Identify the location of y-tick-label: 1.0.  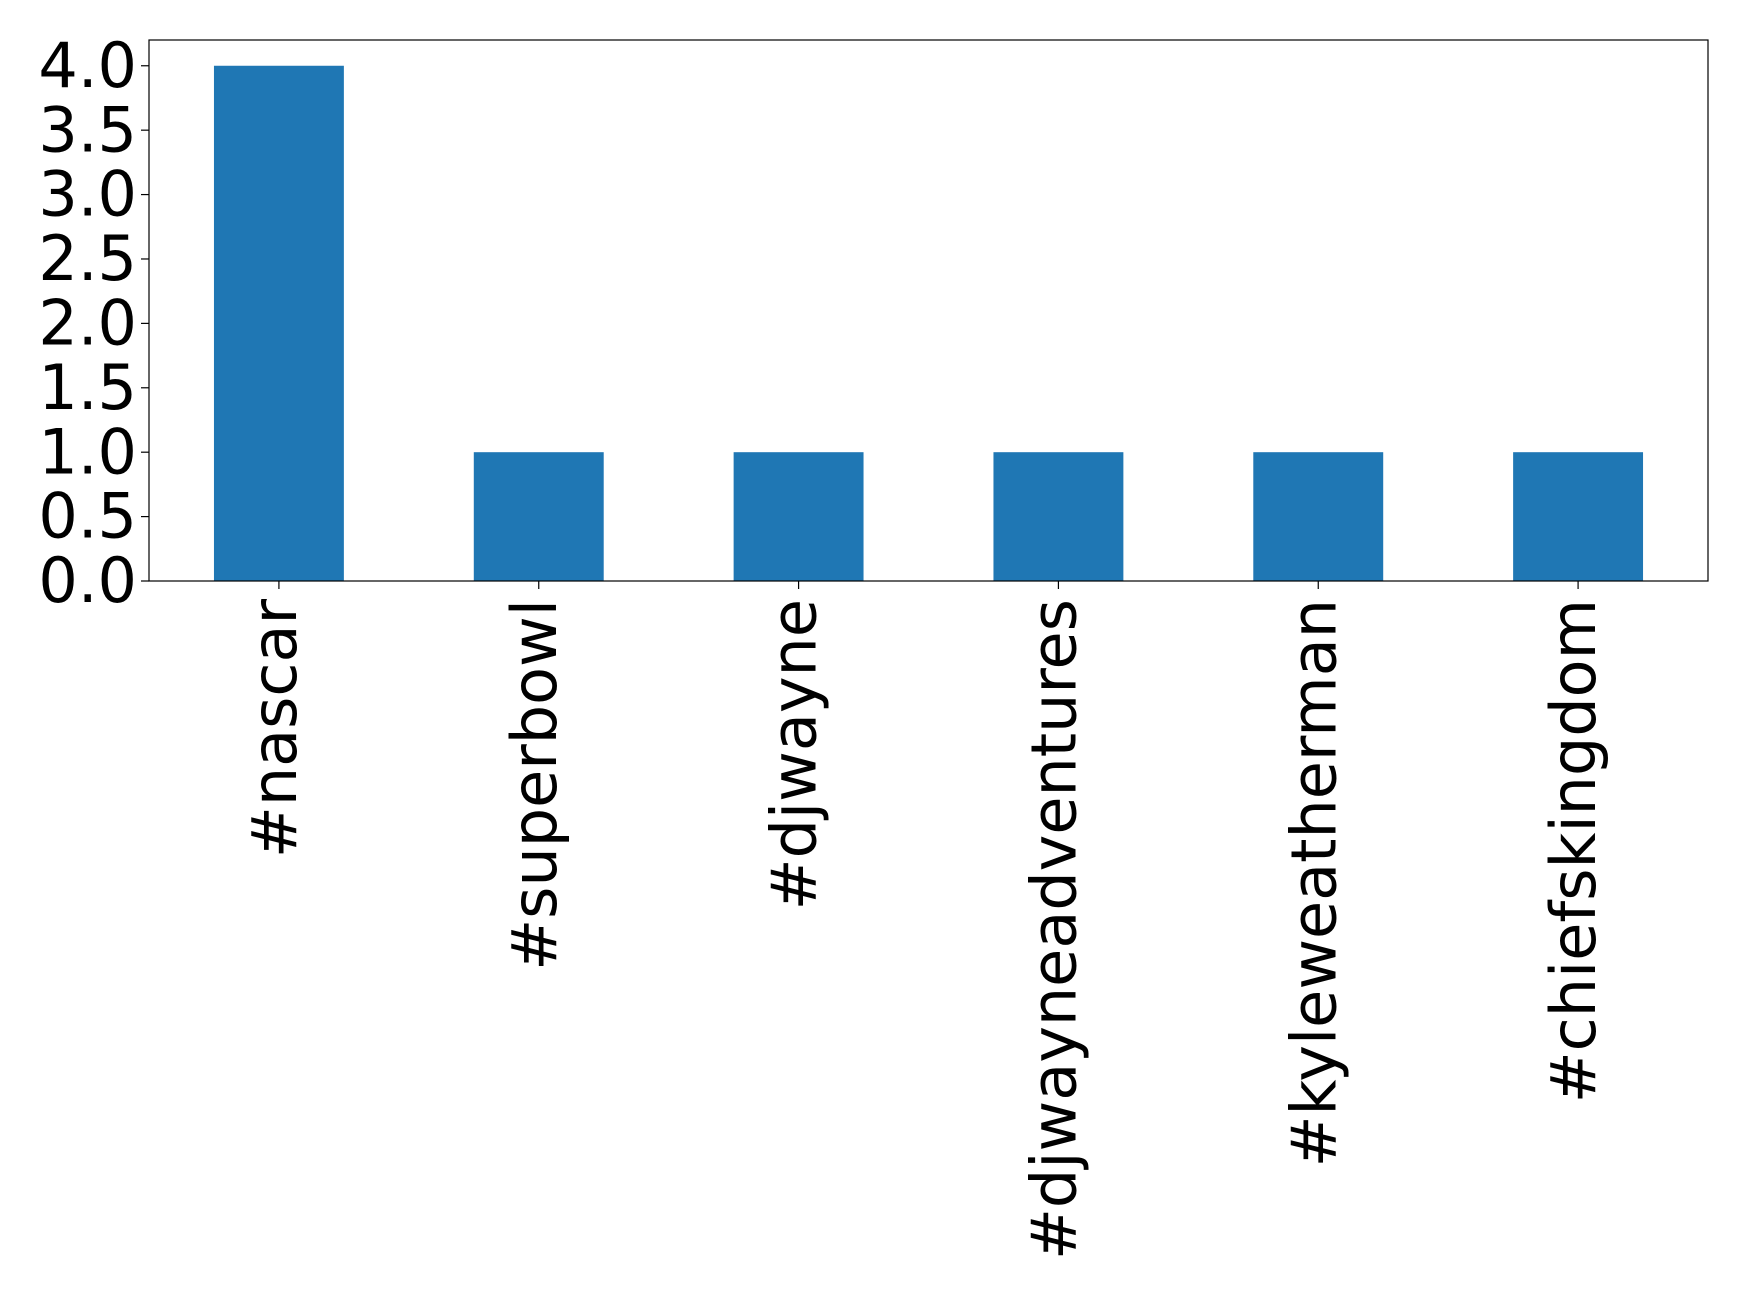
(87, 451).